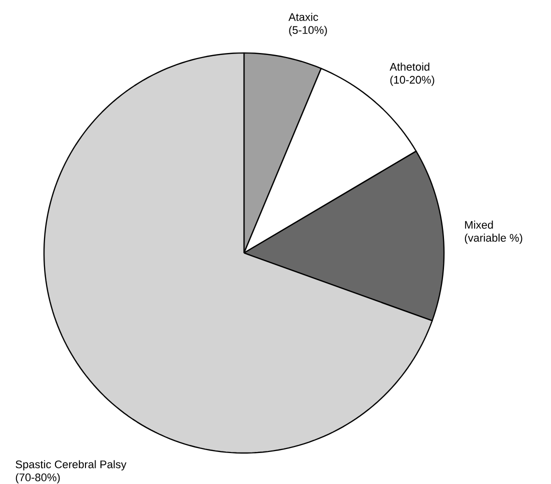  What do you see at coordinates (412, 74) in the screenshot?
I see `slice-label: Athetoid (10-20%)` at bounding box center [412, 74].